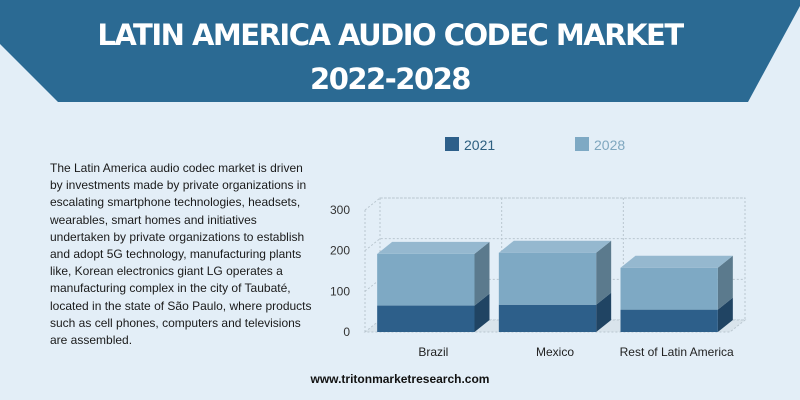 Image resolution: width=800 pixels, height=400 pixels. Describe the element at coordinates (340, 251) in the screenshot. I see `y-tick-label: 200` at that location.